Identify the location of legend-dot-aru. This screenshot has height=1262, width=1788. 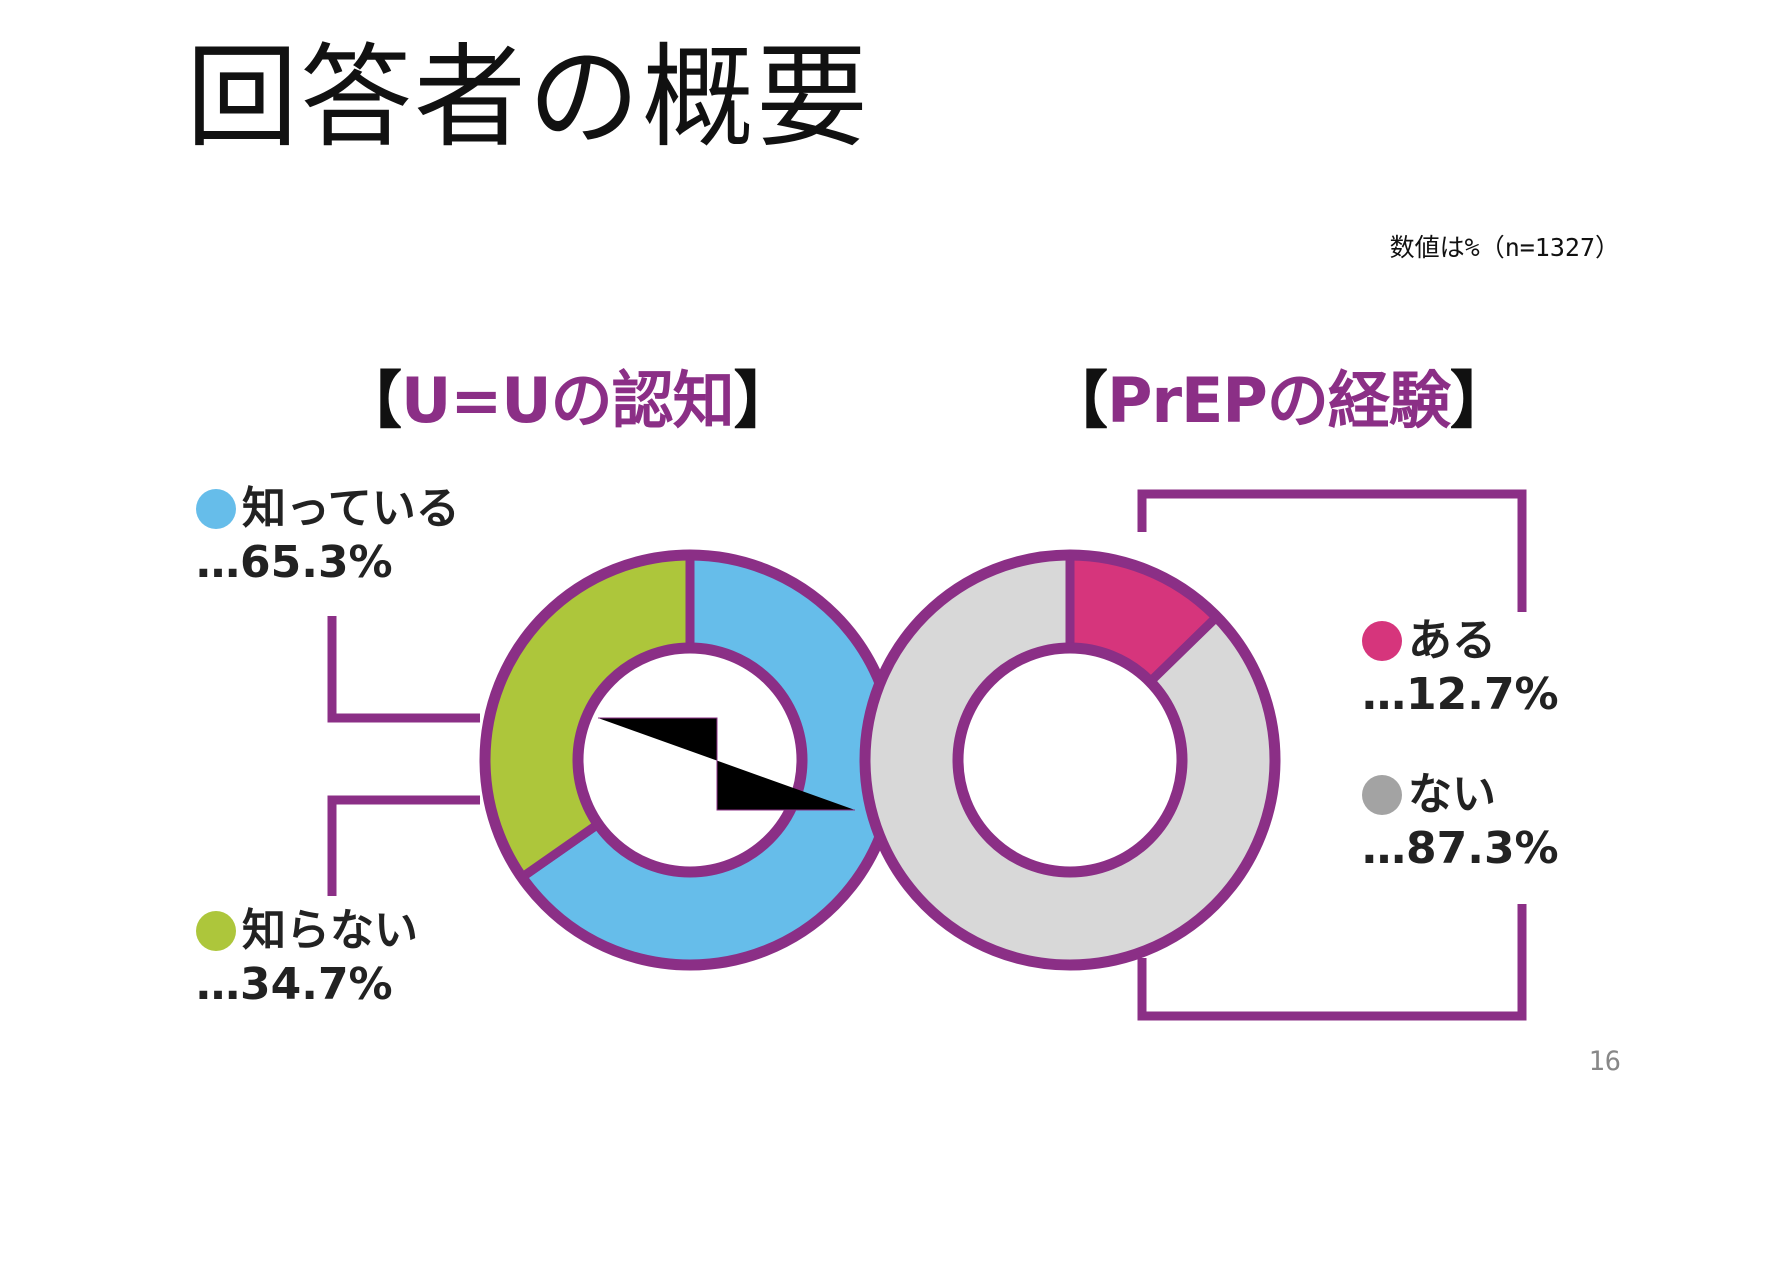
(1382, 641).